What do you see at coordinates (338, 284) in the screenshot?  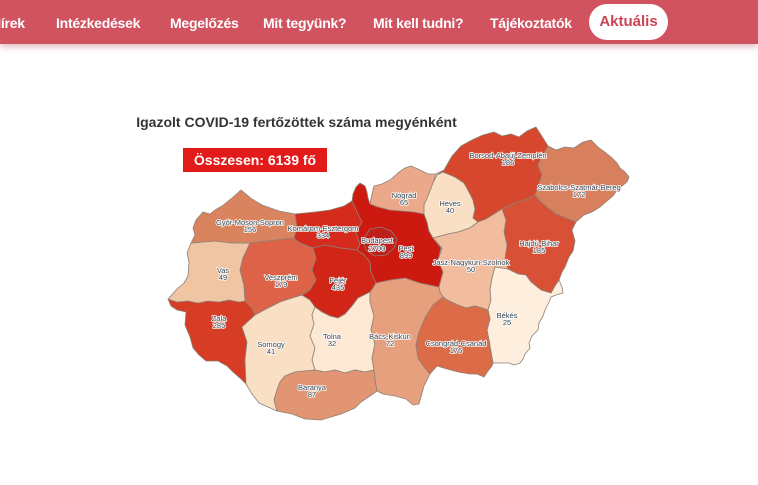 I see `svg-text:Fejér435: Fejér 435` at bounding box center [338, 284].